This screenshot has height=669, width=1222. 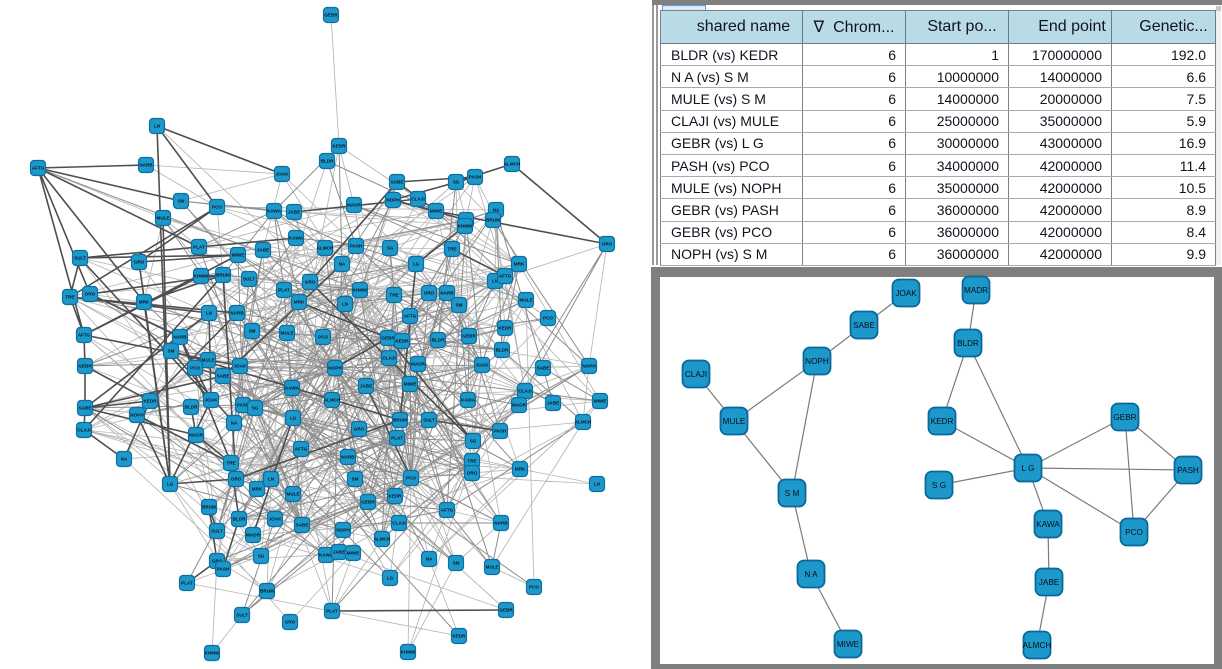 What do you see at coordinates (939, 485) in the screenshot?
I see `svg-text: S G` at bounding box center [939, 485].